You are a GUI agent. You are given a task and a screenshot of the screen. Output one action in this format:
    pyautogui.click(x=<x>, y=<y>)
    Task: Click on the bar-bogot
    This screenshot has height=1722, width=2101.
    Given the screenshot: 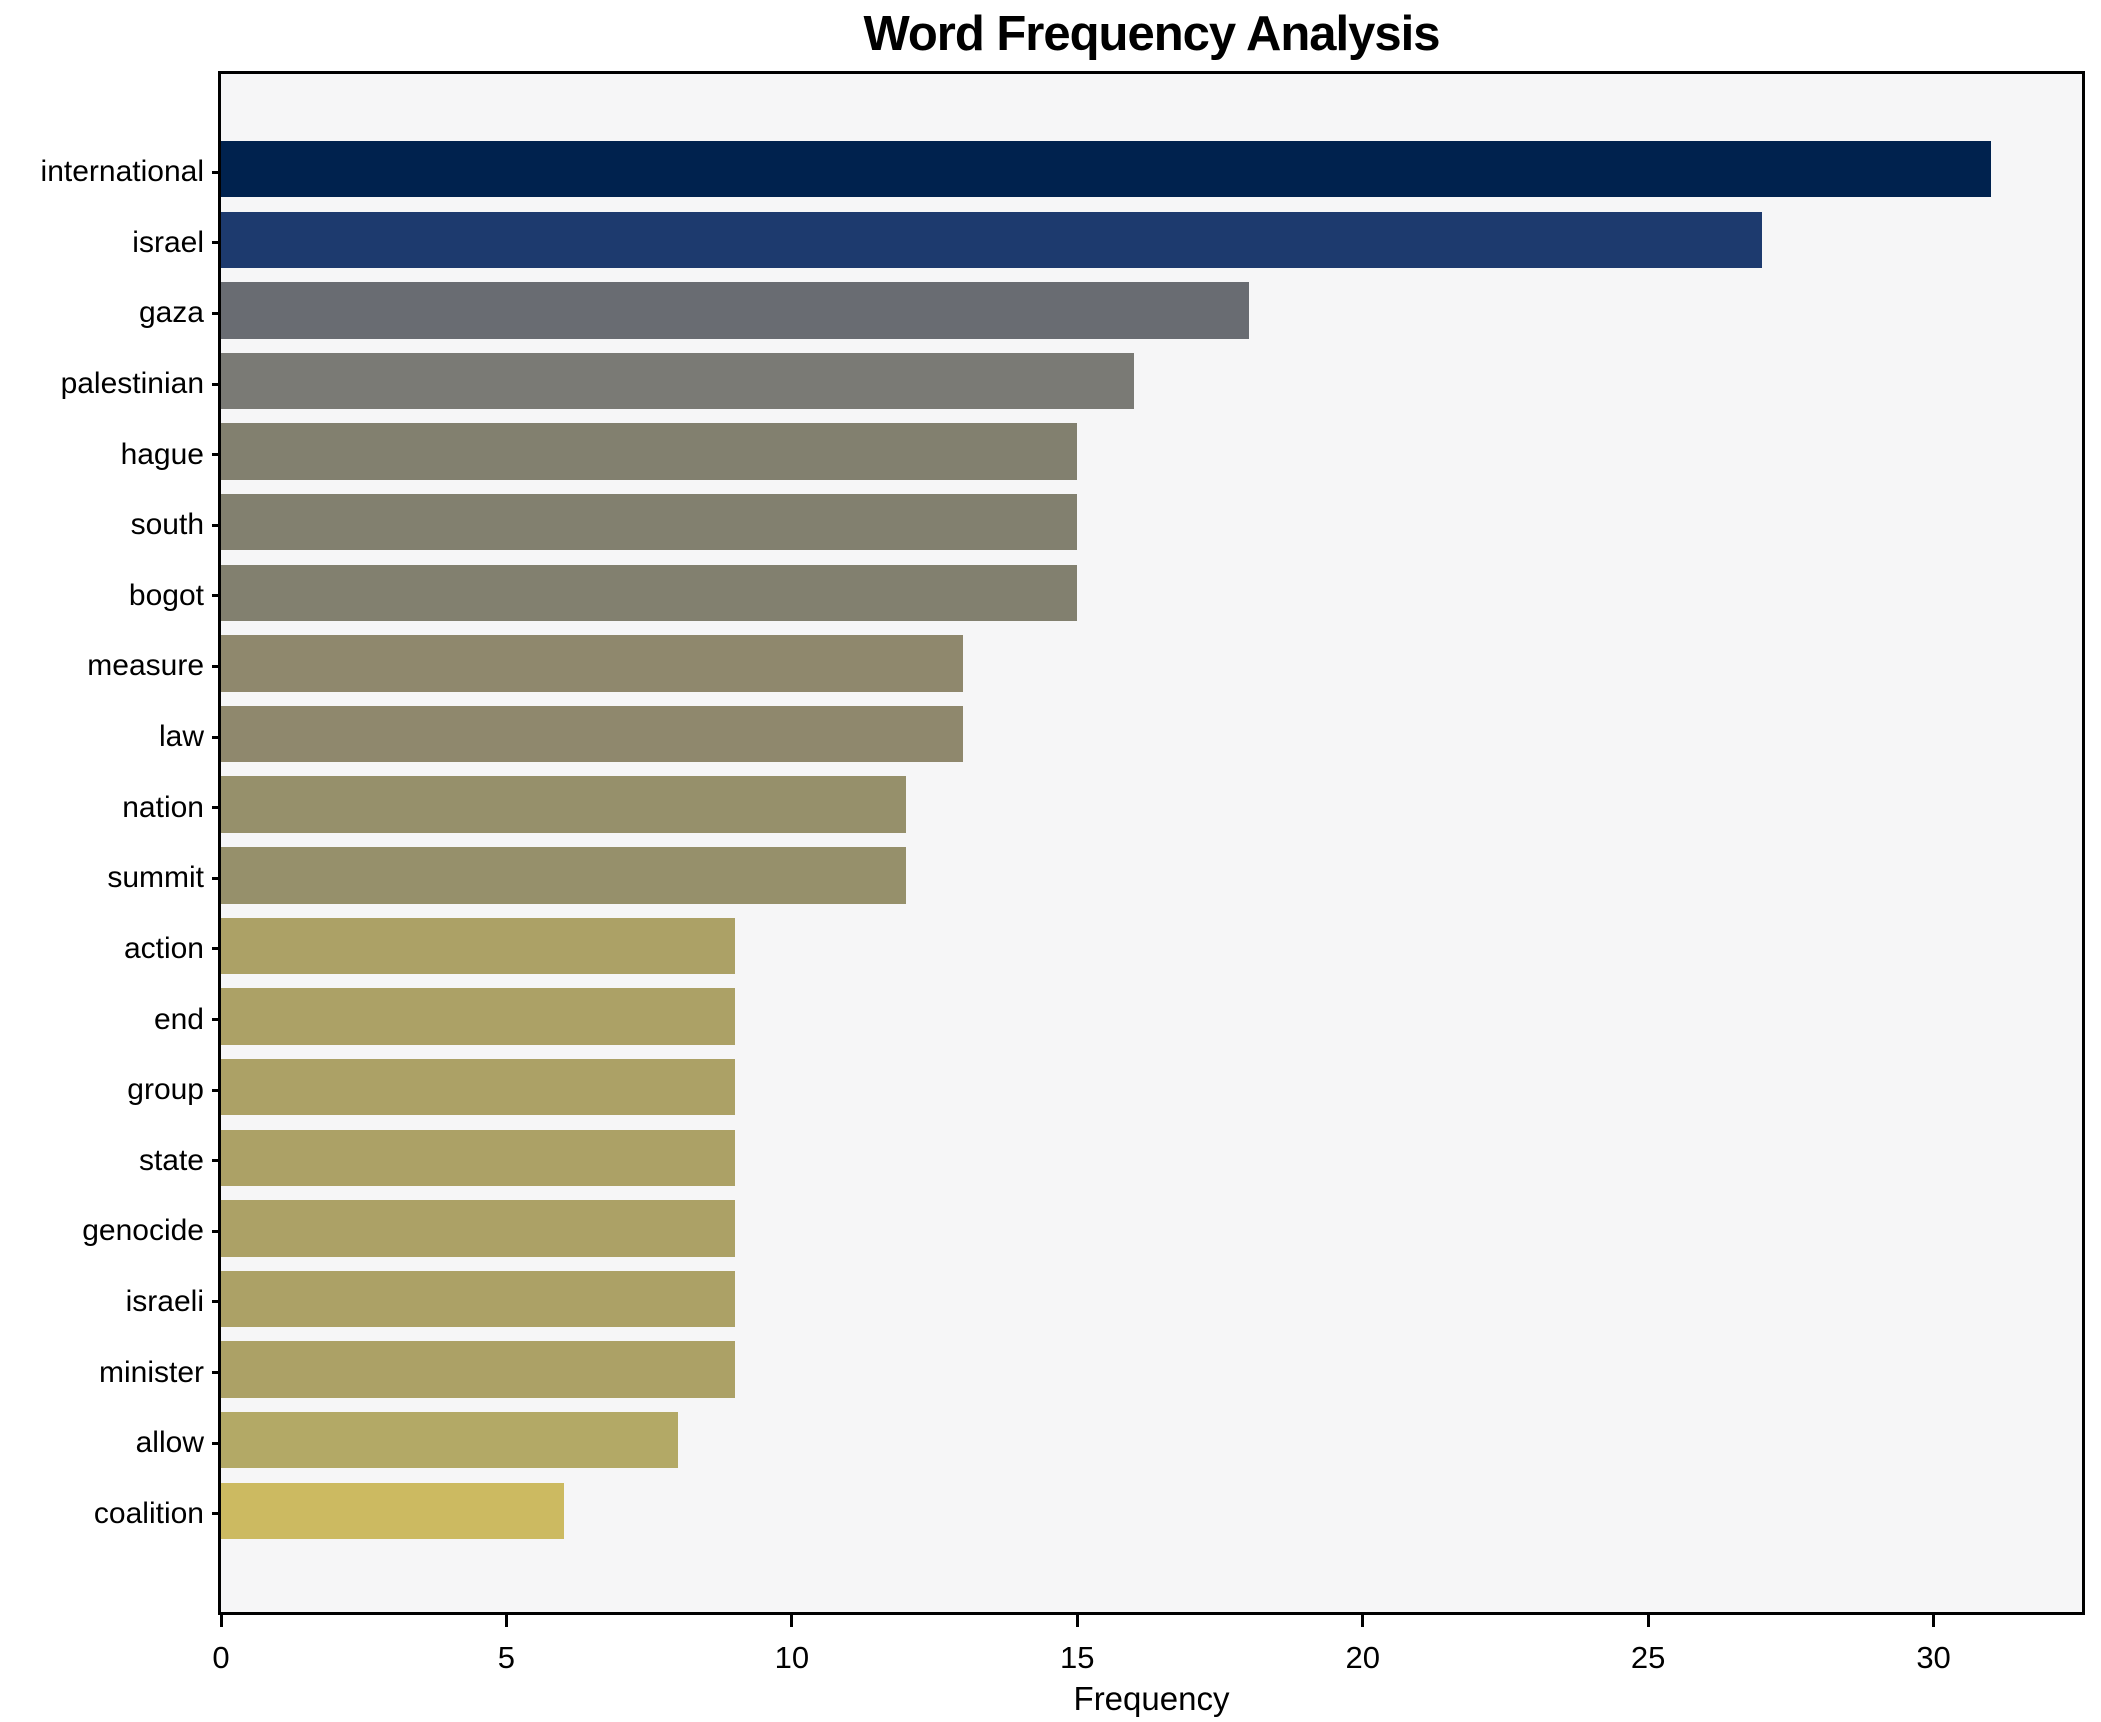 What is the action you would take?
    pyautogui.click(x=649, y=593)
    